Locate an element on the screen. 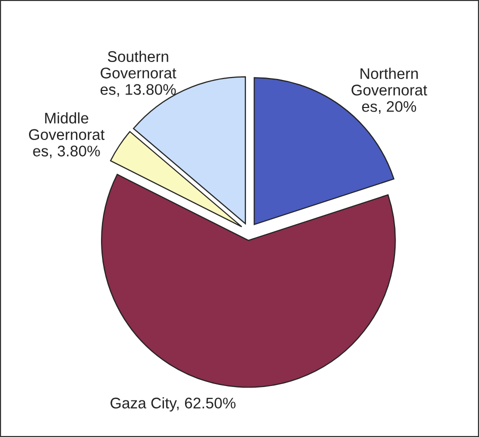 The image size is (479, 437). slice-label: Middle Governorat es, 3.80% is located at coordinates (67, 135).